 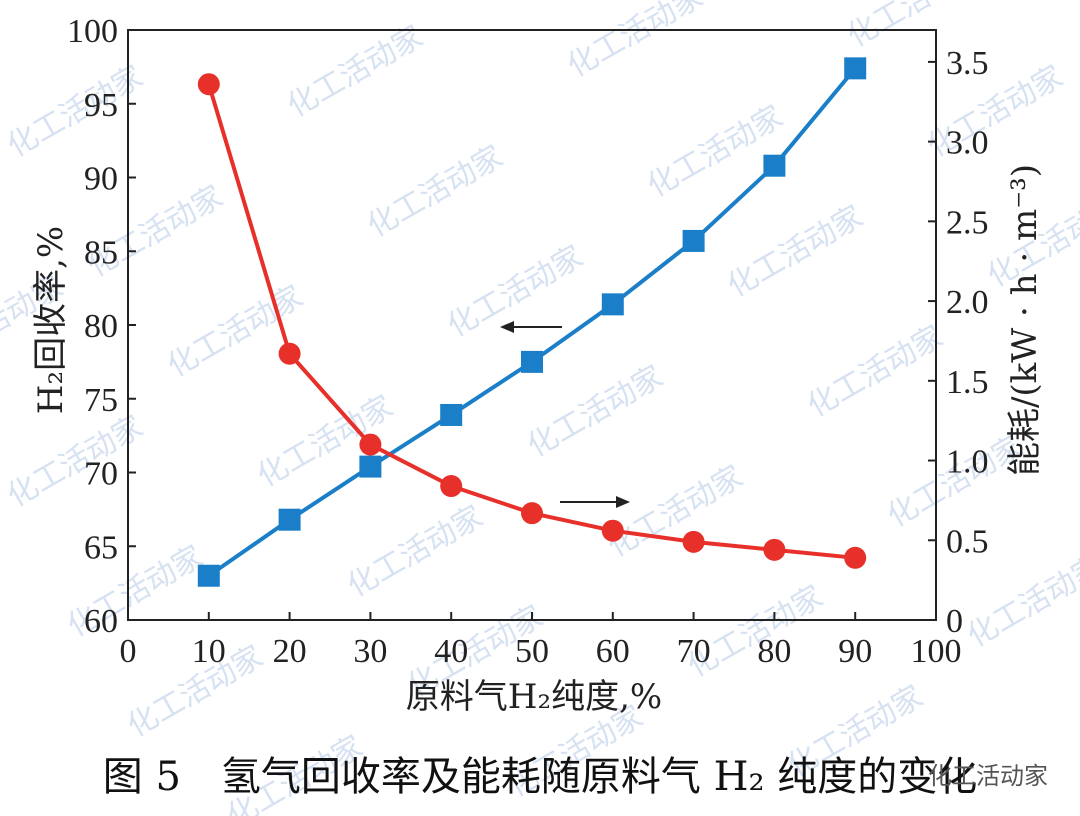 I want to click on right-y-tick-label-2: 1.0, so click(x=967, y=462).